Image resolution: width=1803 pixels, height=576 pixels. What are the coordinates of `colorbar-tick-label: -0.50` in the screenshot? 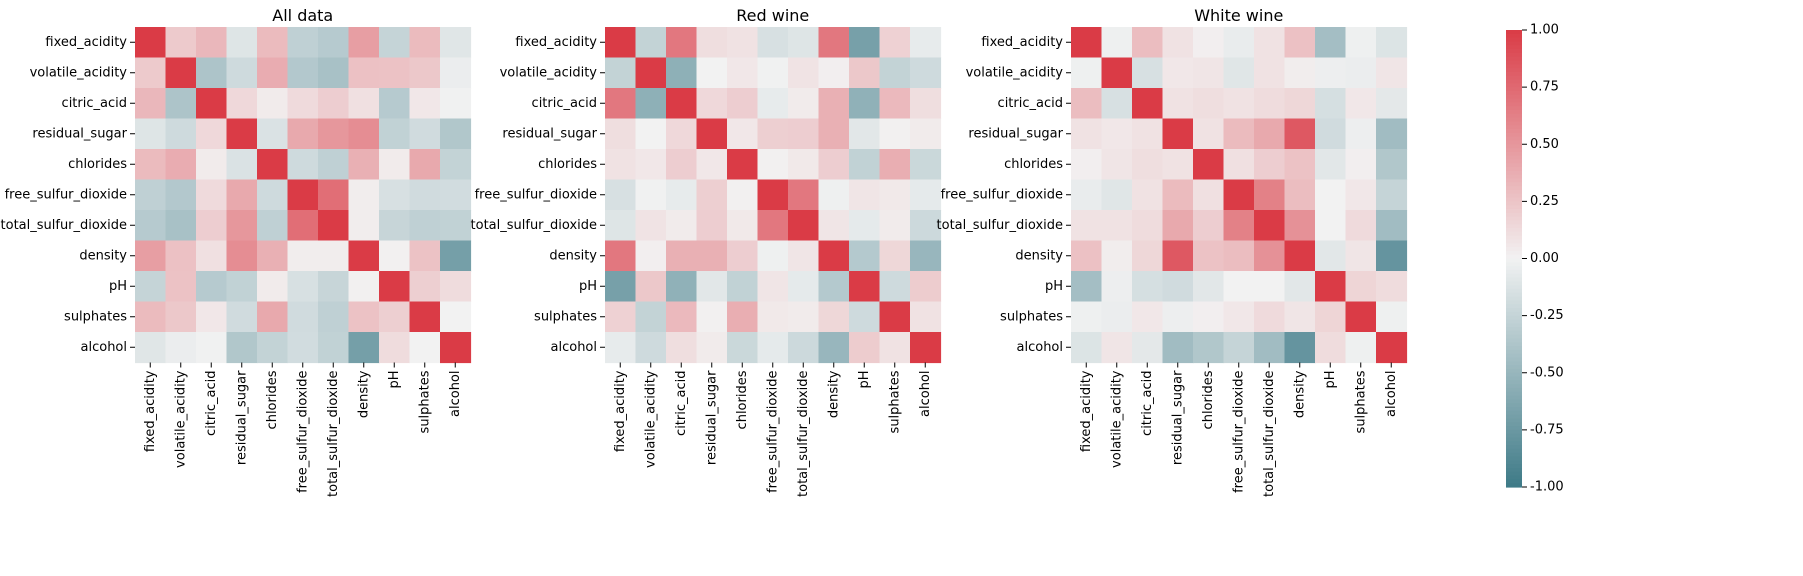 It's located at (1547, 372).